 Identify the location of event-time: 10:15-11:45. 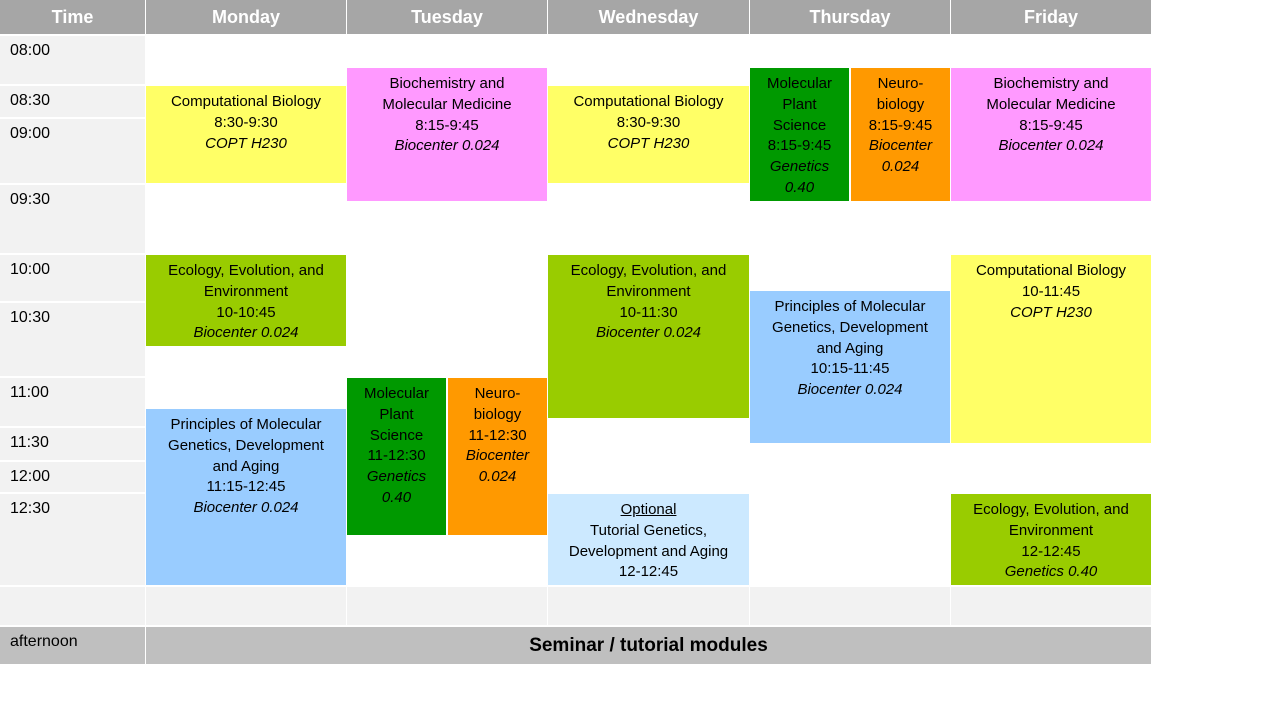
(850, 369).